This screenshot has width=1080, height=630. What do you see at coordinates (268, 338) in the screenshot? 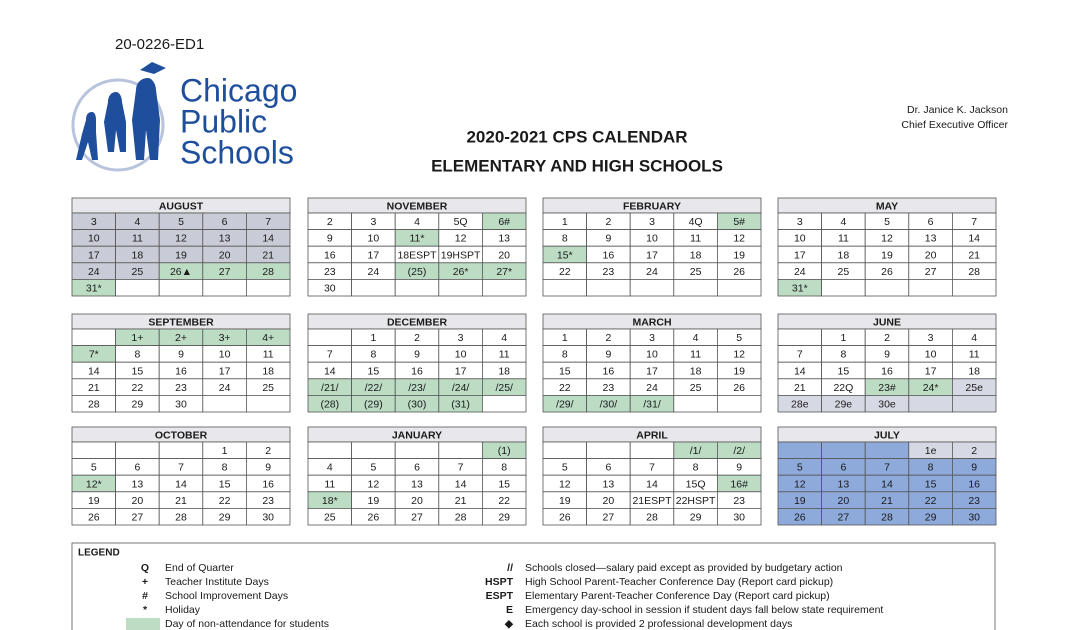
I see `day-label: 4+` at bounding box center [268, 338].